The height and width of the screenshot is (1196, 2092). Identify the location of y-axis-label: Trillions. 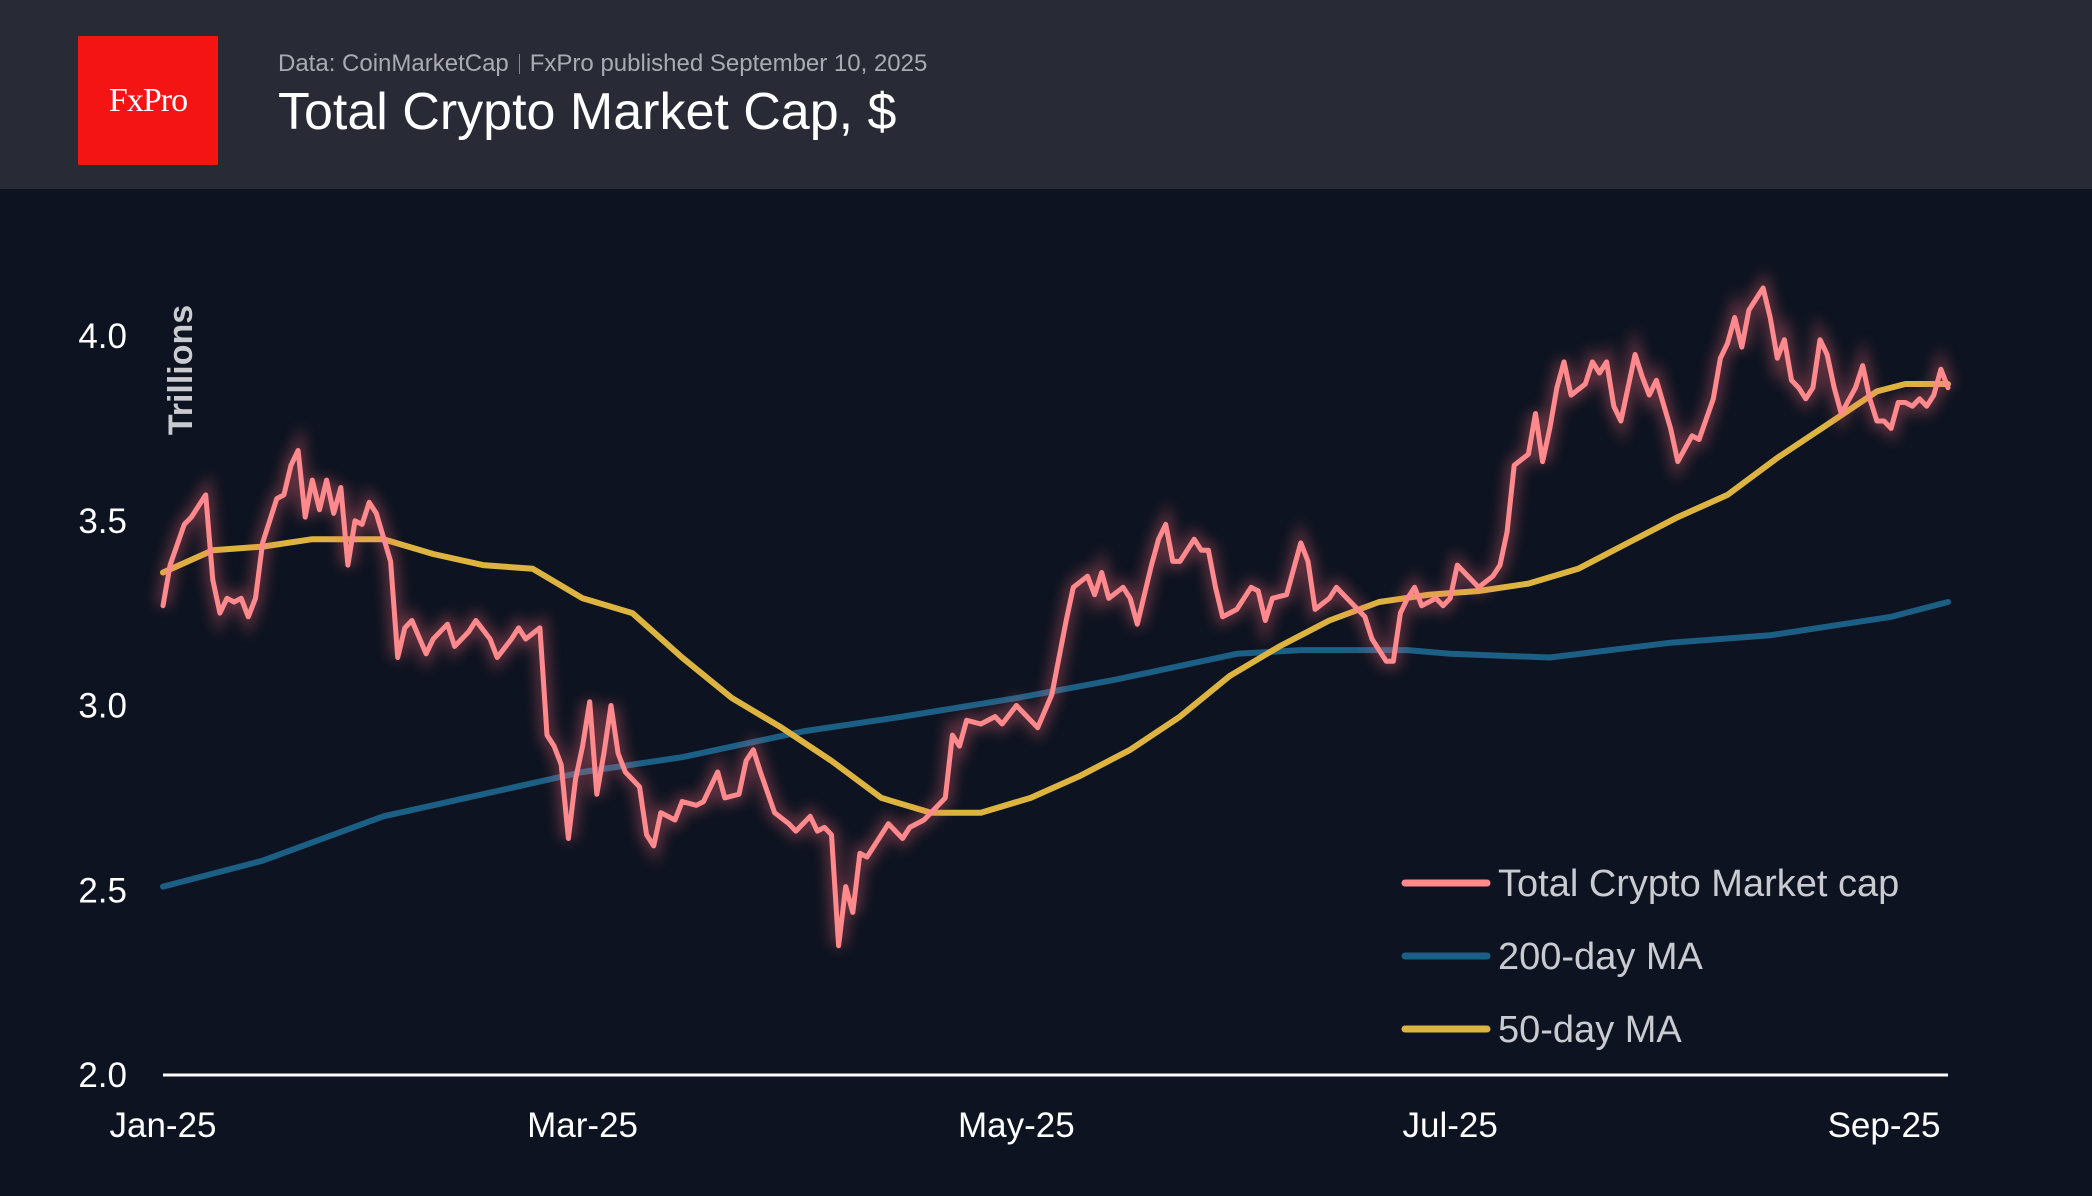
(181, 370).